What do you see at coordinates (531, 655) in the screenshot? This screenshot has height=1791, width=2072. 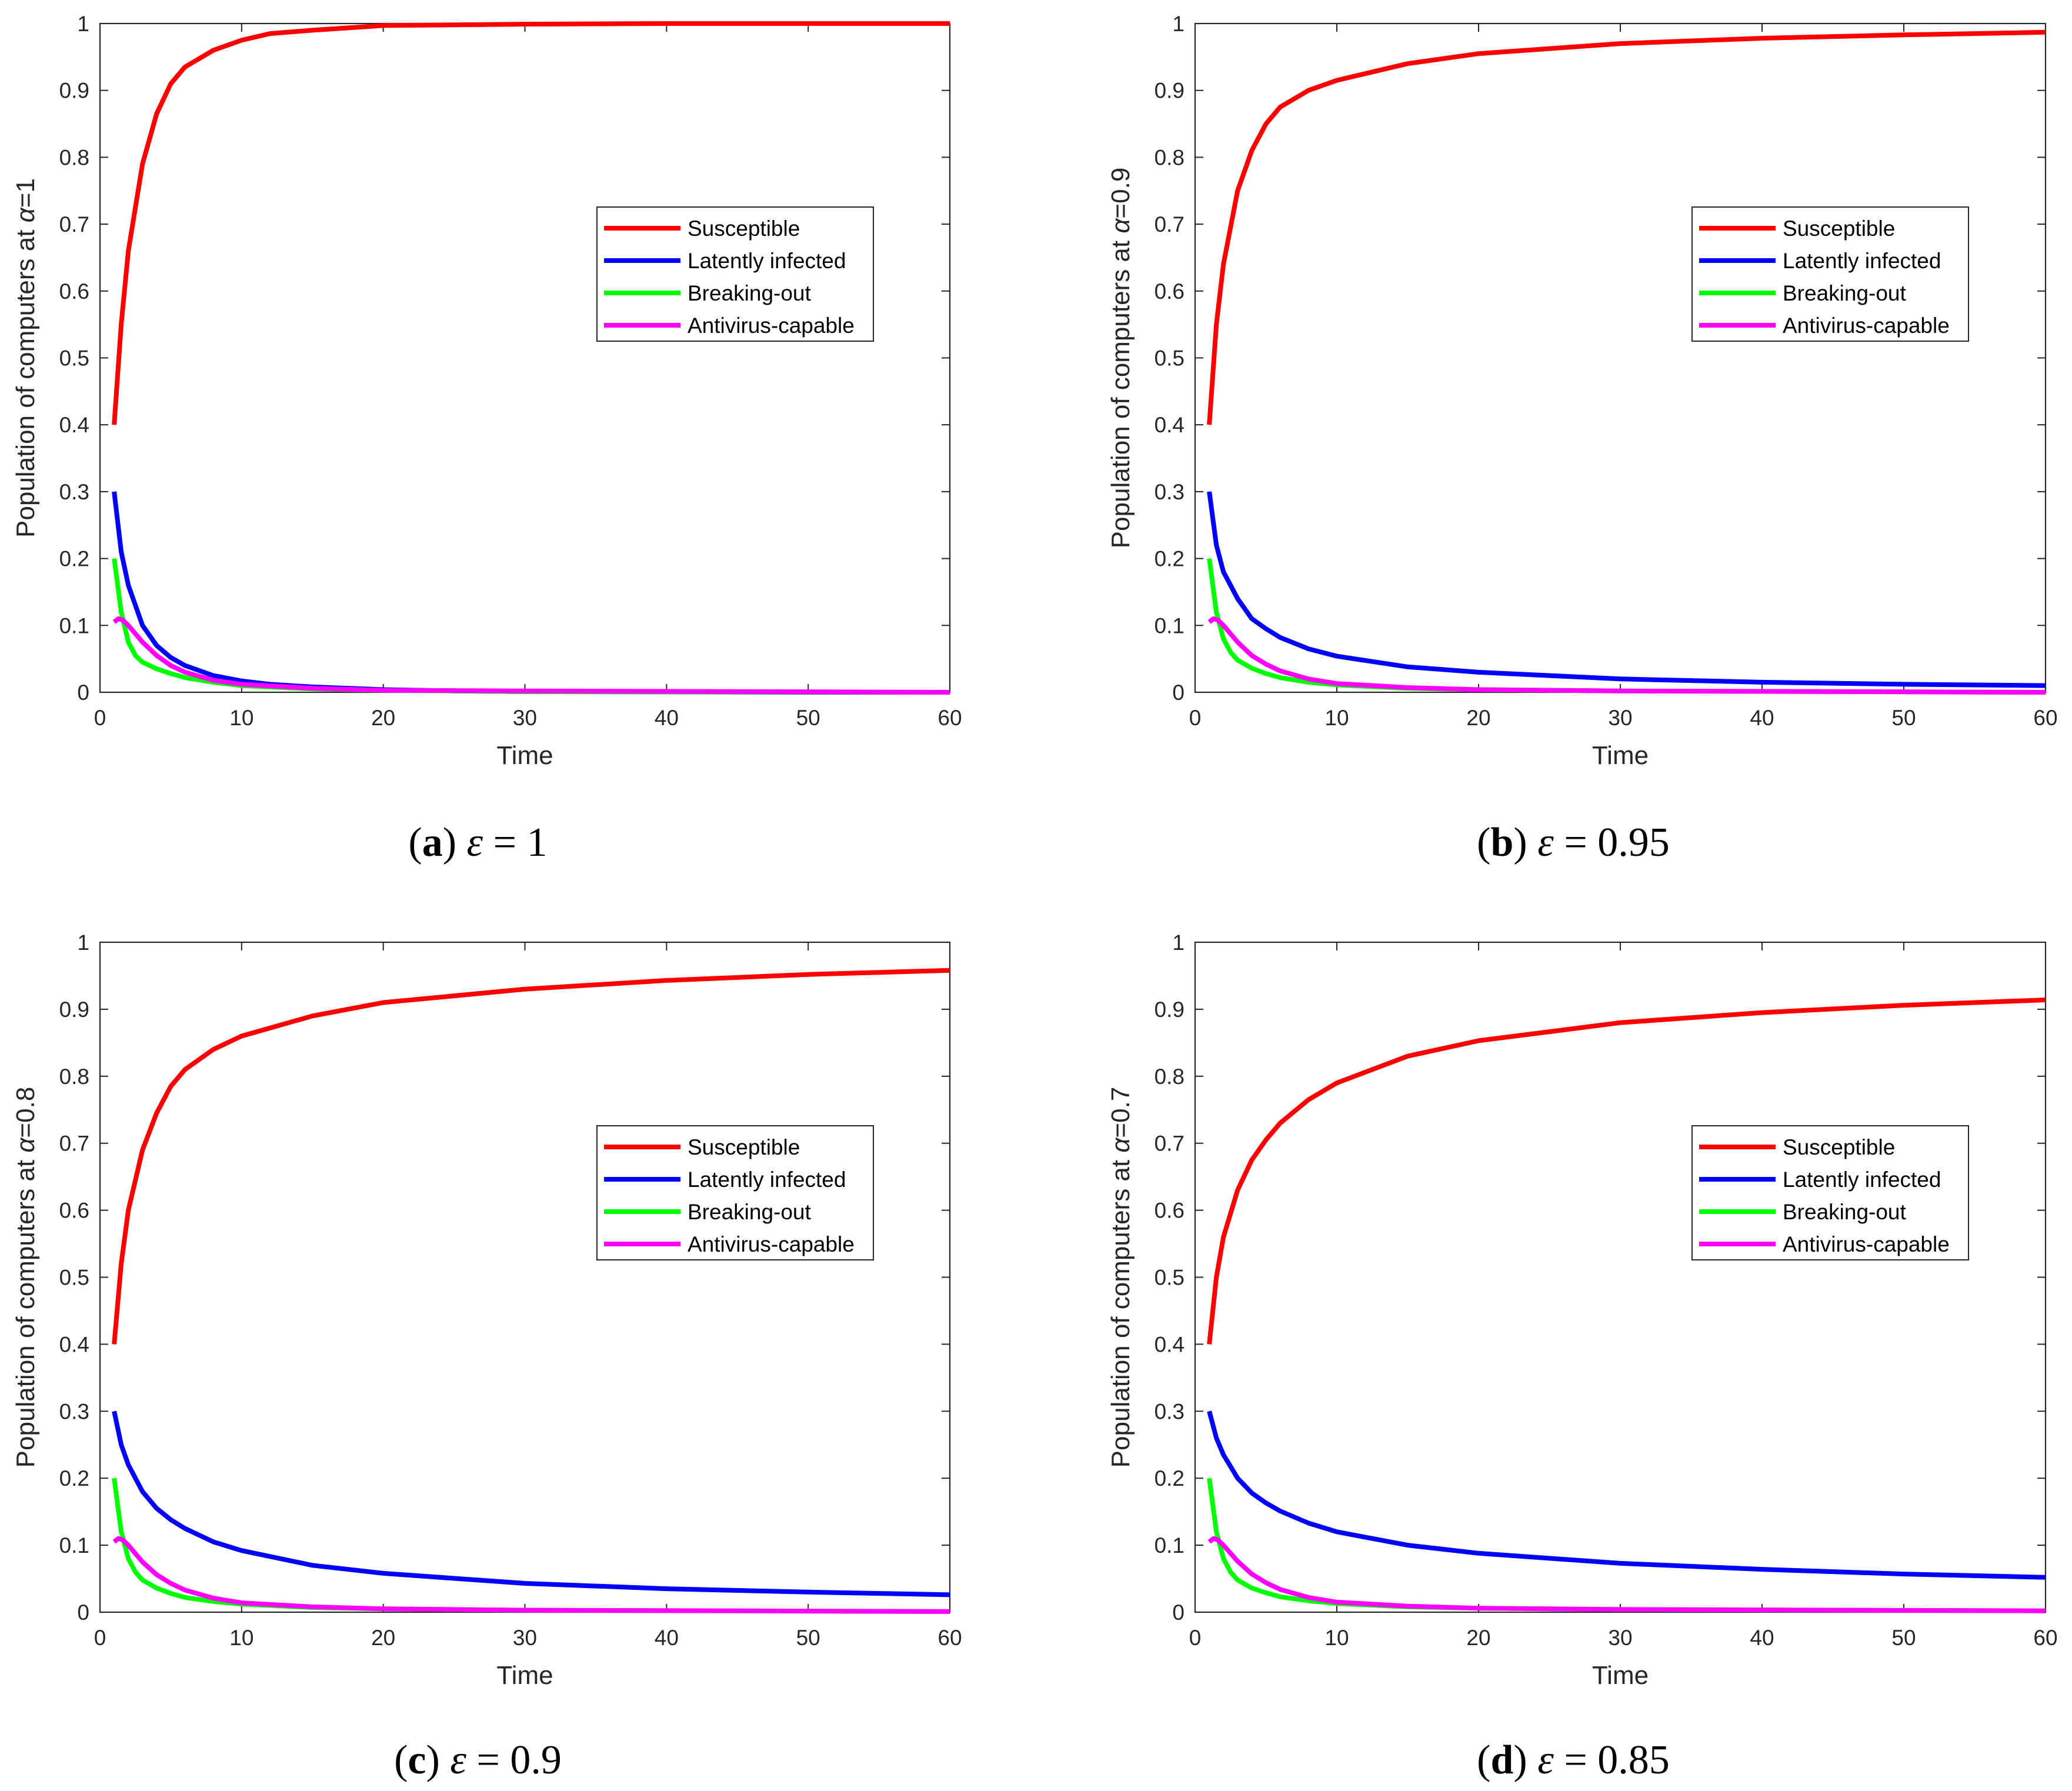 I see `panel-a-series-antivirus-capable` at bounding box center [531, 655].